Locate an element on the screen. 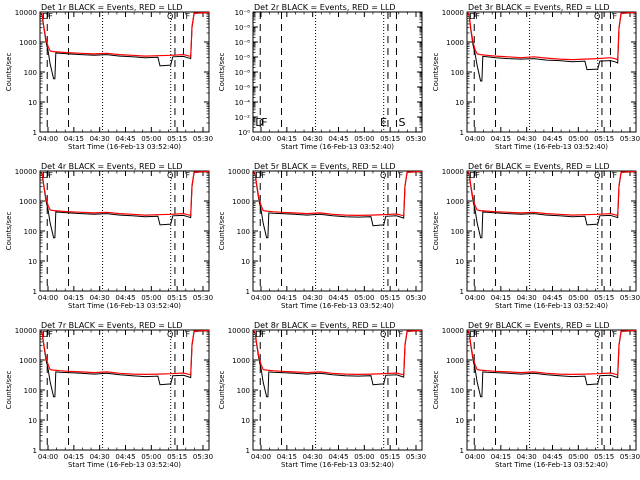  panel-title: Det 6r BLACK = Events, RED = LLD is located at coordinates (539, 166).